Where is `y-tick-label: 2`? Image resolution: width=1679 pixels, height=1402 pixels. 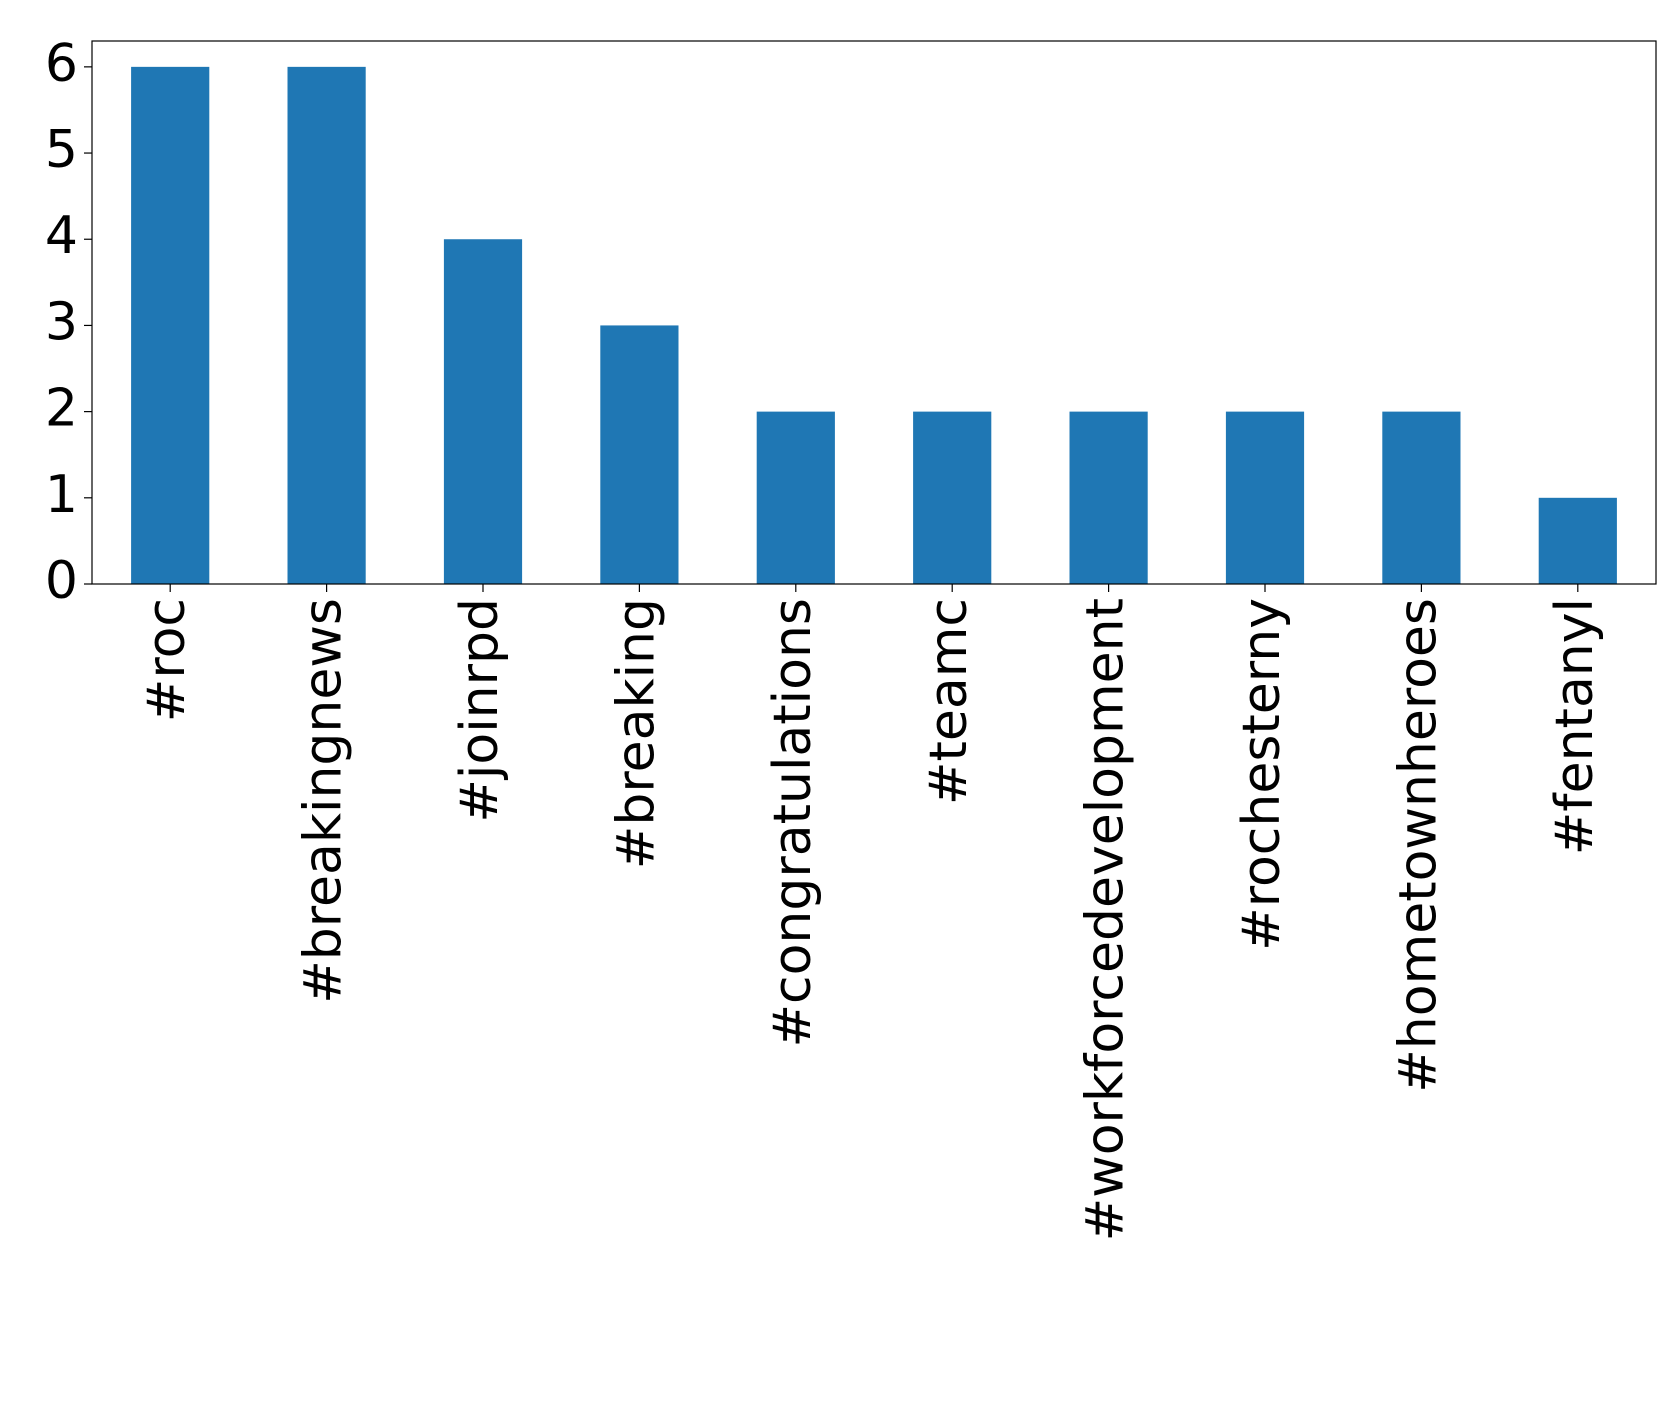 y-tick-label: 2 is located at coordinates (61, 409).